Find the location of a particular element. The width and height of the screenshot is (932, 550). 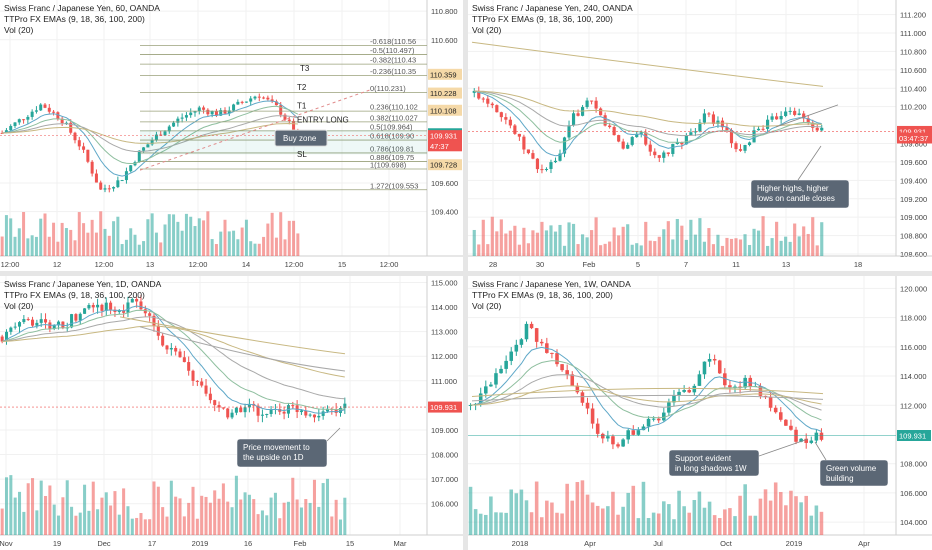

y-tick-label: 111.200 is located at coordinates (913, 15).